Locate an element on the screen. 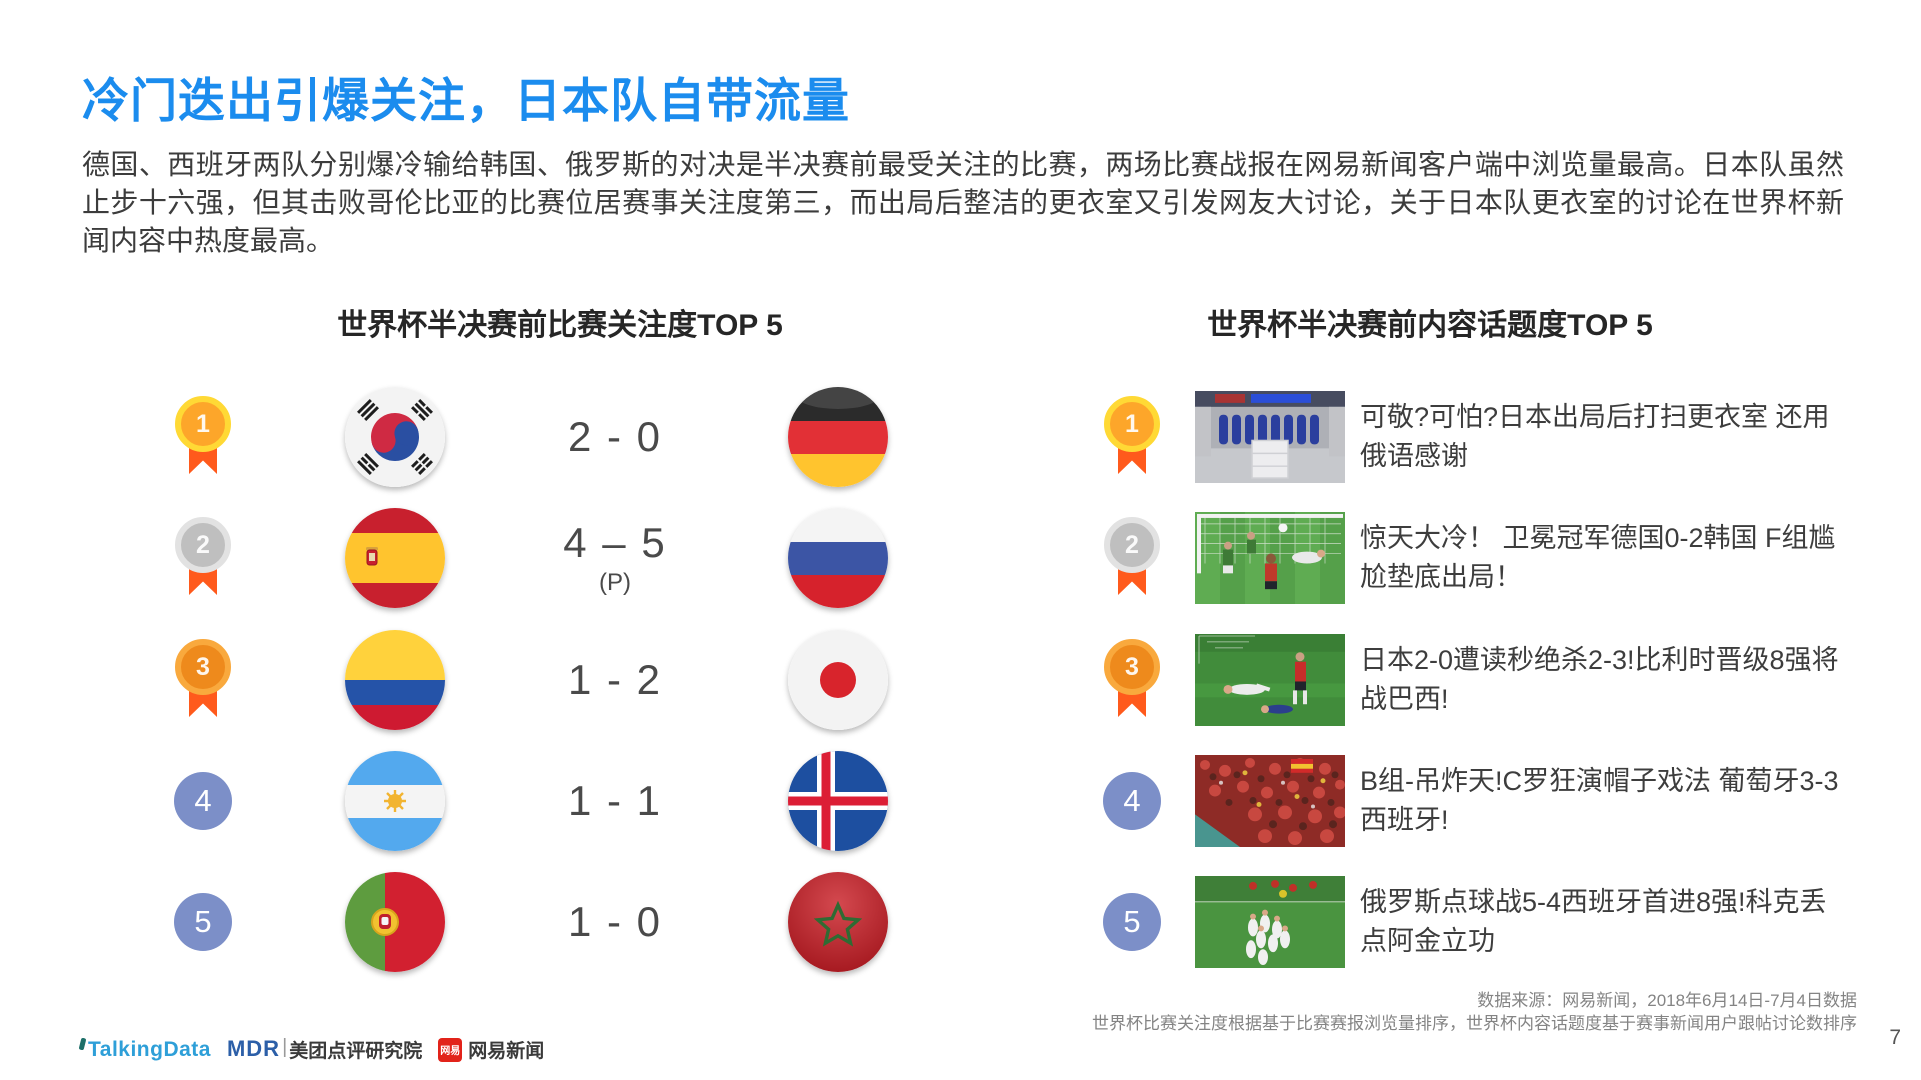 Image resolution: width=1921 pixels, height=1080 pixels. news-headline: 可敬?可怕?日本出局后打扫更衣室 还用俄语感谢 is located at coordinates (1595, 436).